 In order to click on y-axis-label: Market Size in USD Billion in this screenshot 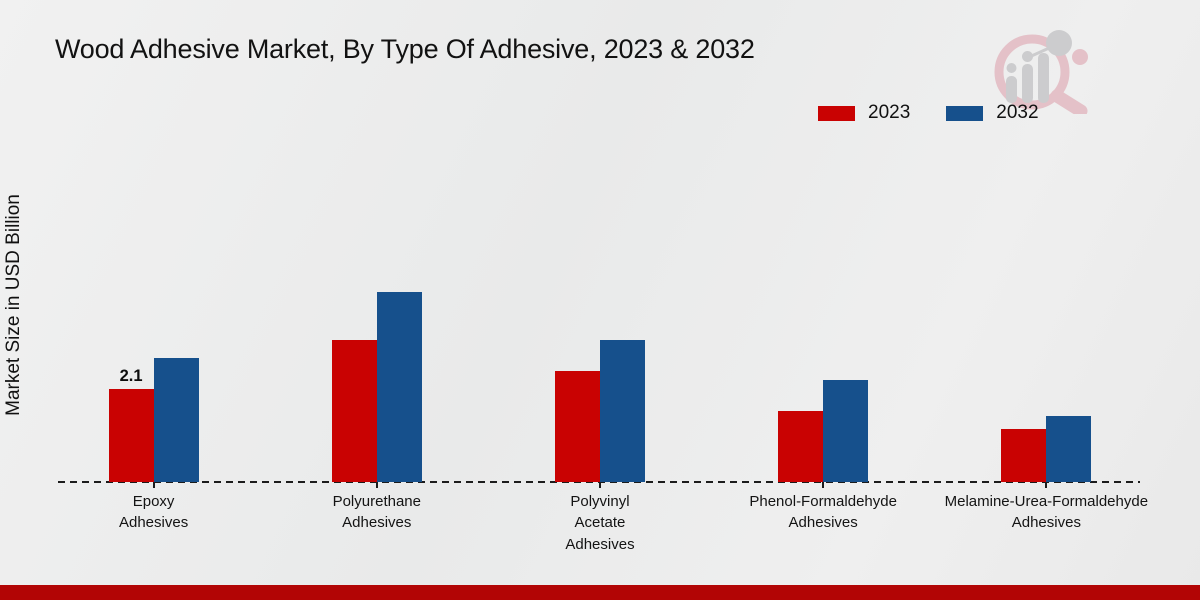, I will do `click(13, 305)`.